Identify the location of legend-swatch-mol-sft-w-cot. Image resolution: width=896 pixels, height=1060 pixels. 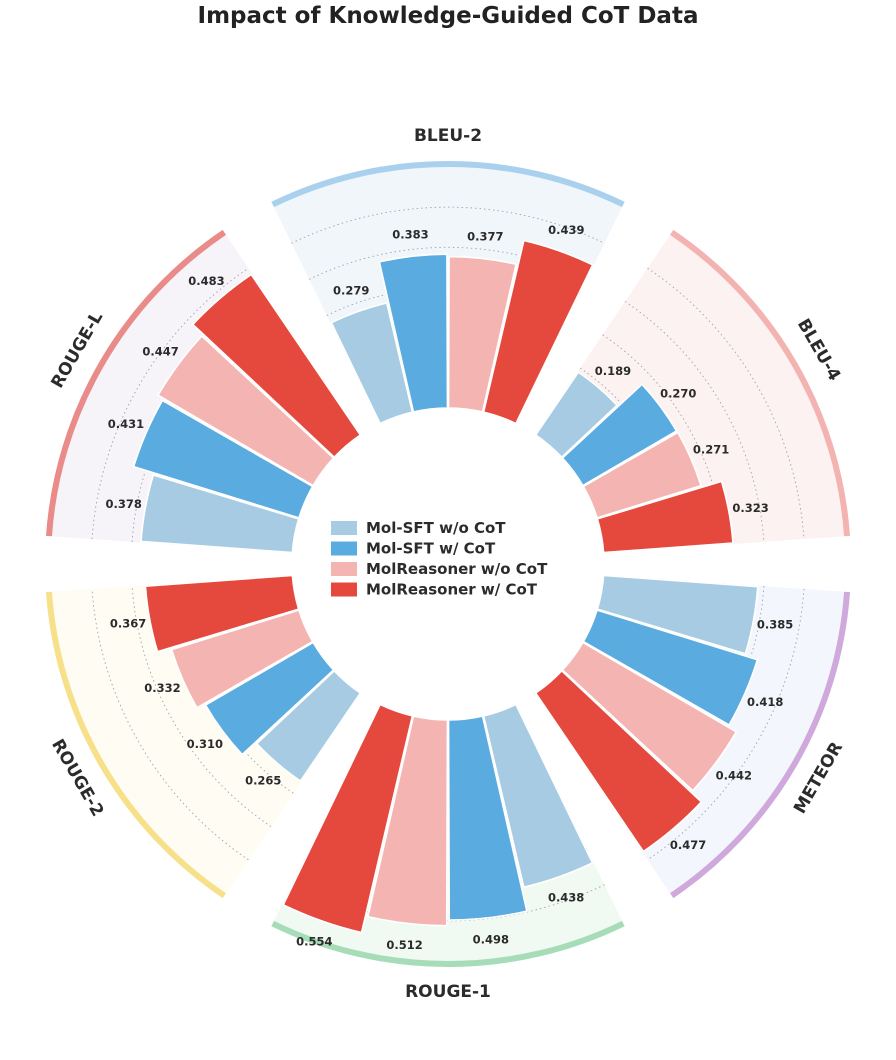
(344, 548).